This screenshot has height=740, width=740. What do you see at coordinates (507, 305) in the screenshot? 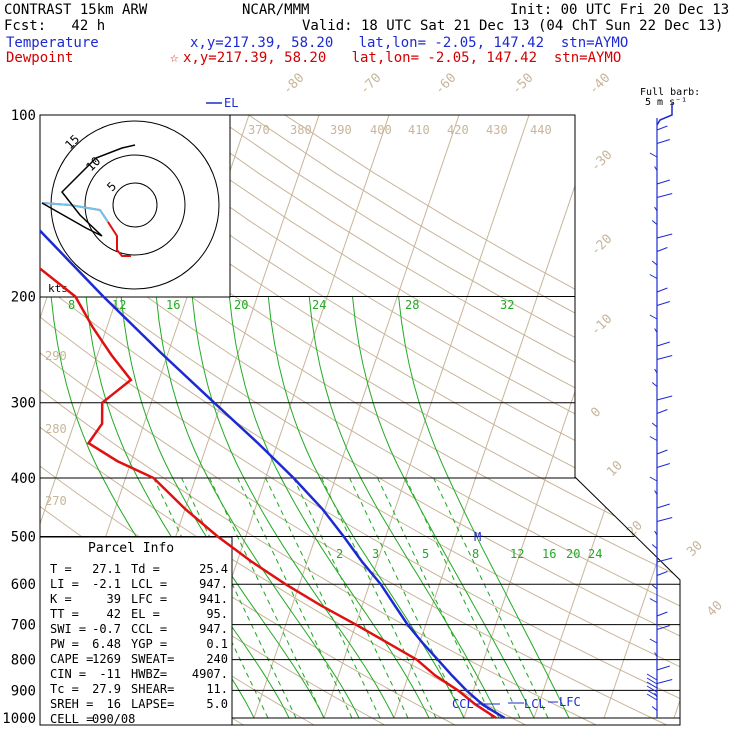
I see `mixing-ratio-label-upper: 32` at bounding box center [507, 305].